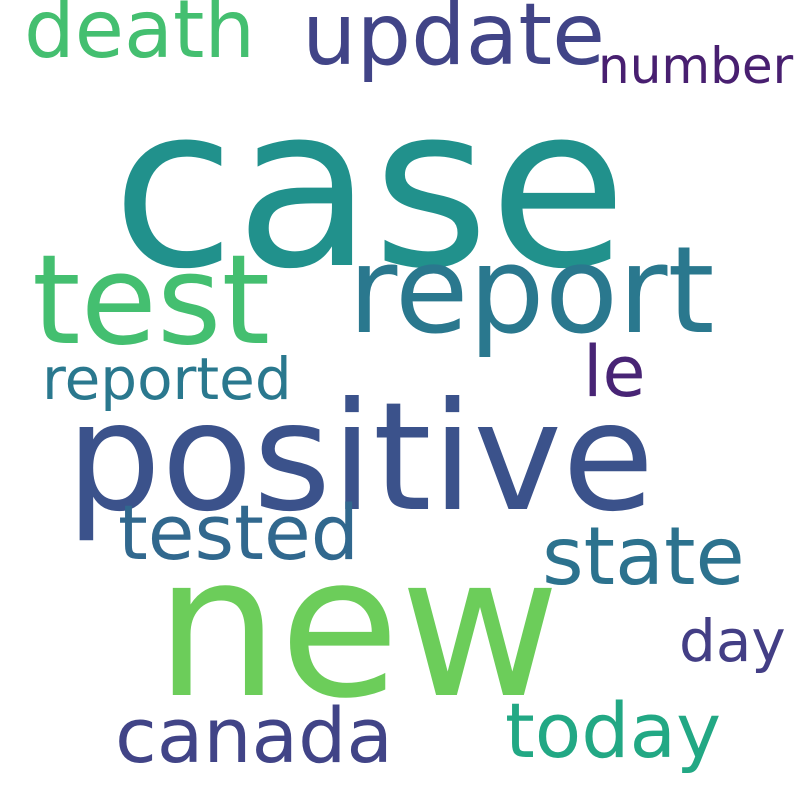  I want to click on word-test: test, so click(151, 301).